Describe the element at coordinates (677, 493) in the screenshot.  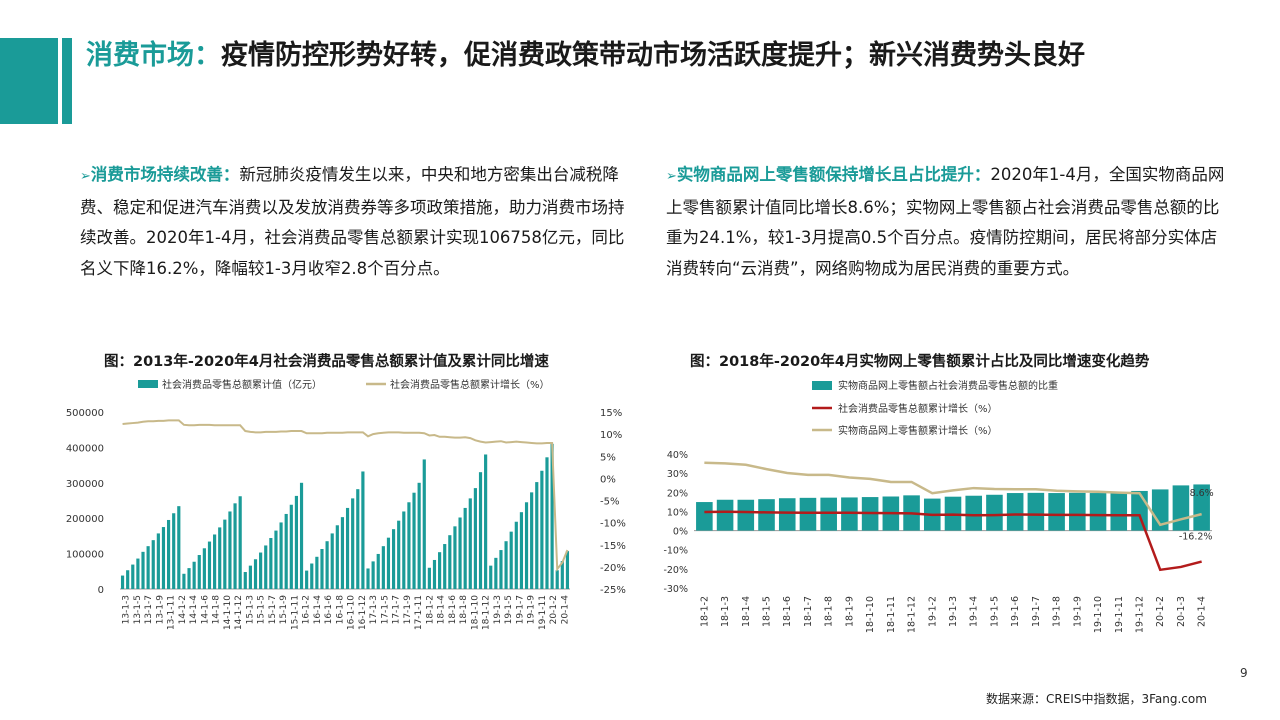
I see `y-tick-label: 20%` at that location.